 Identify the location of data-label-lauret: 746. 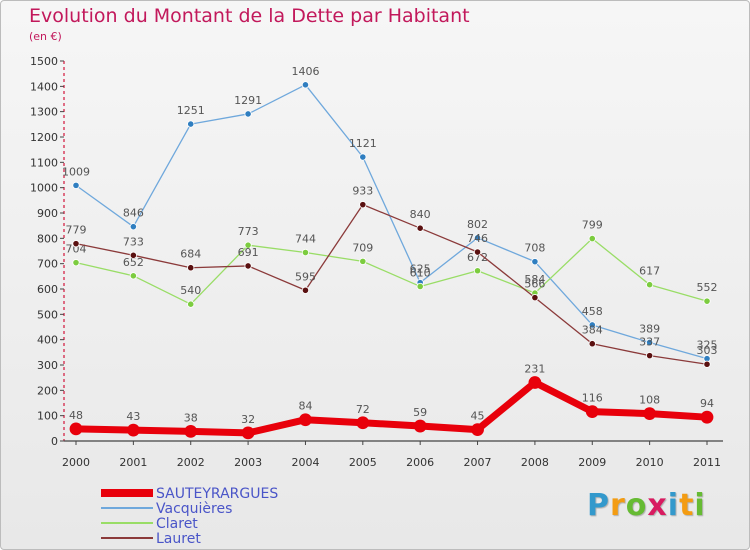
(477, 238).